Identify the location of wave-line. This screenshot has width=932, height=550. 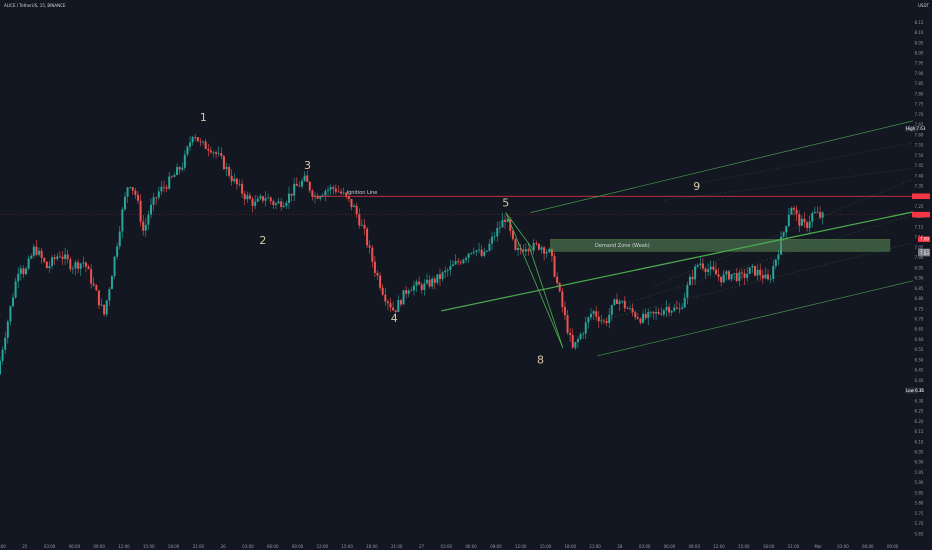
(545, 295).